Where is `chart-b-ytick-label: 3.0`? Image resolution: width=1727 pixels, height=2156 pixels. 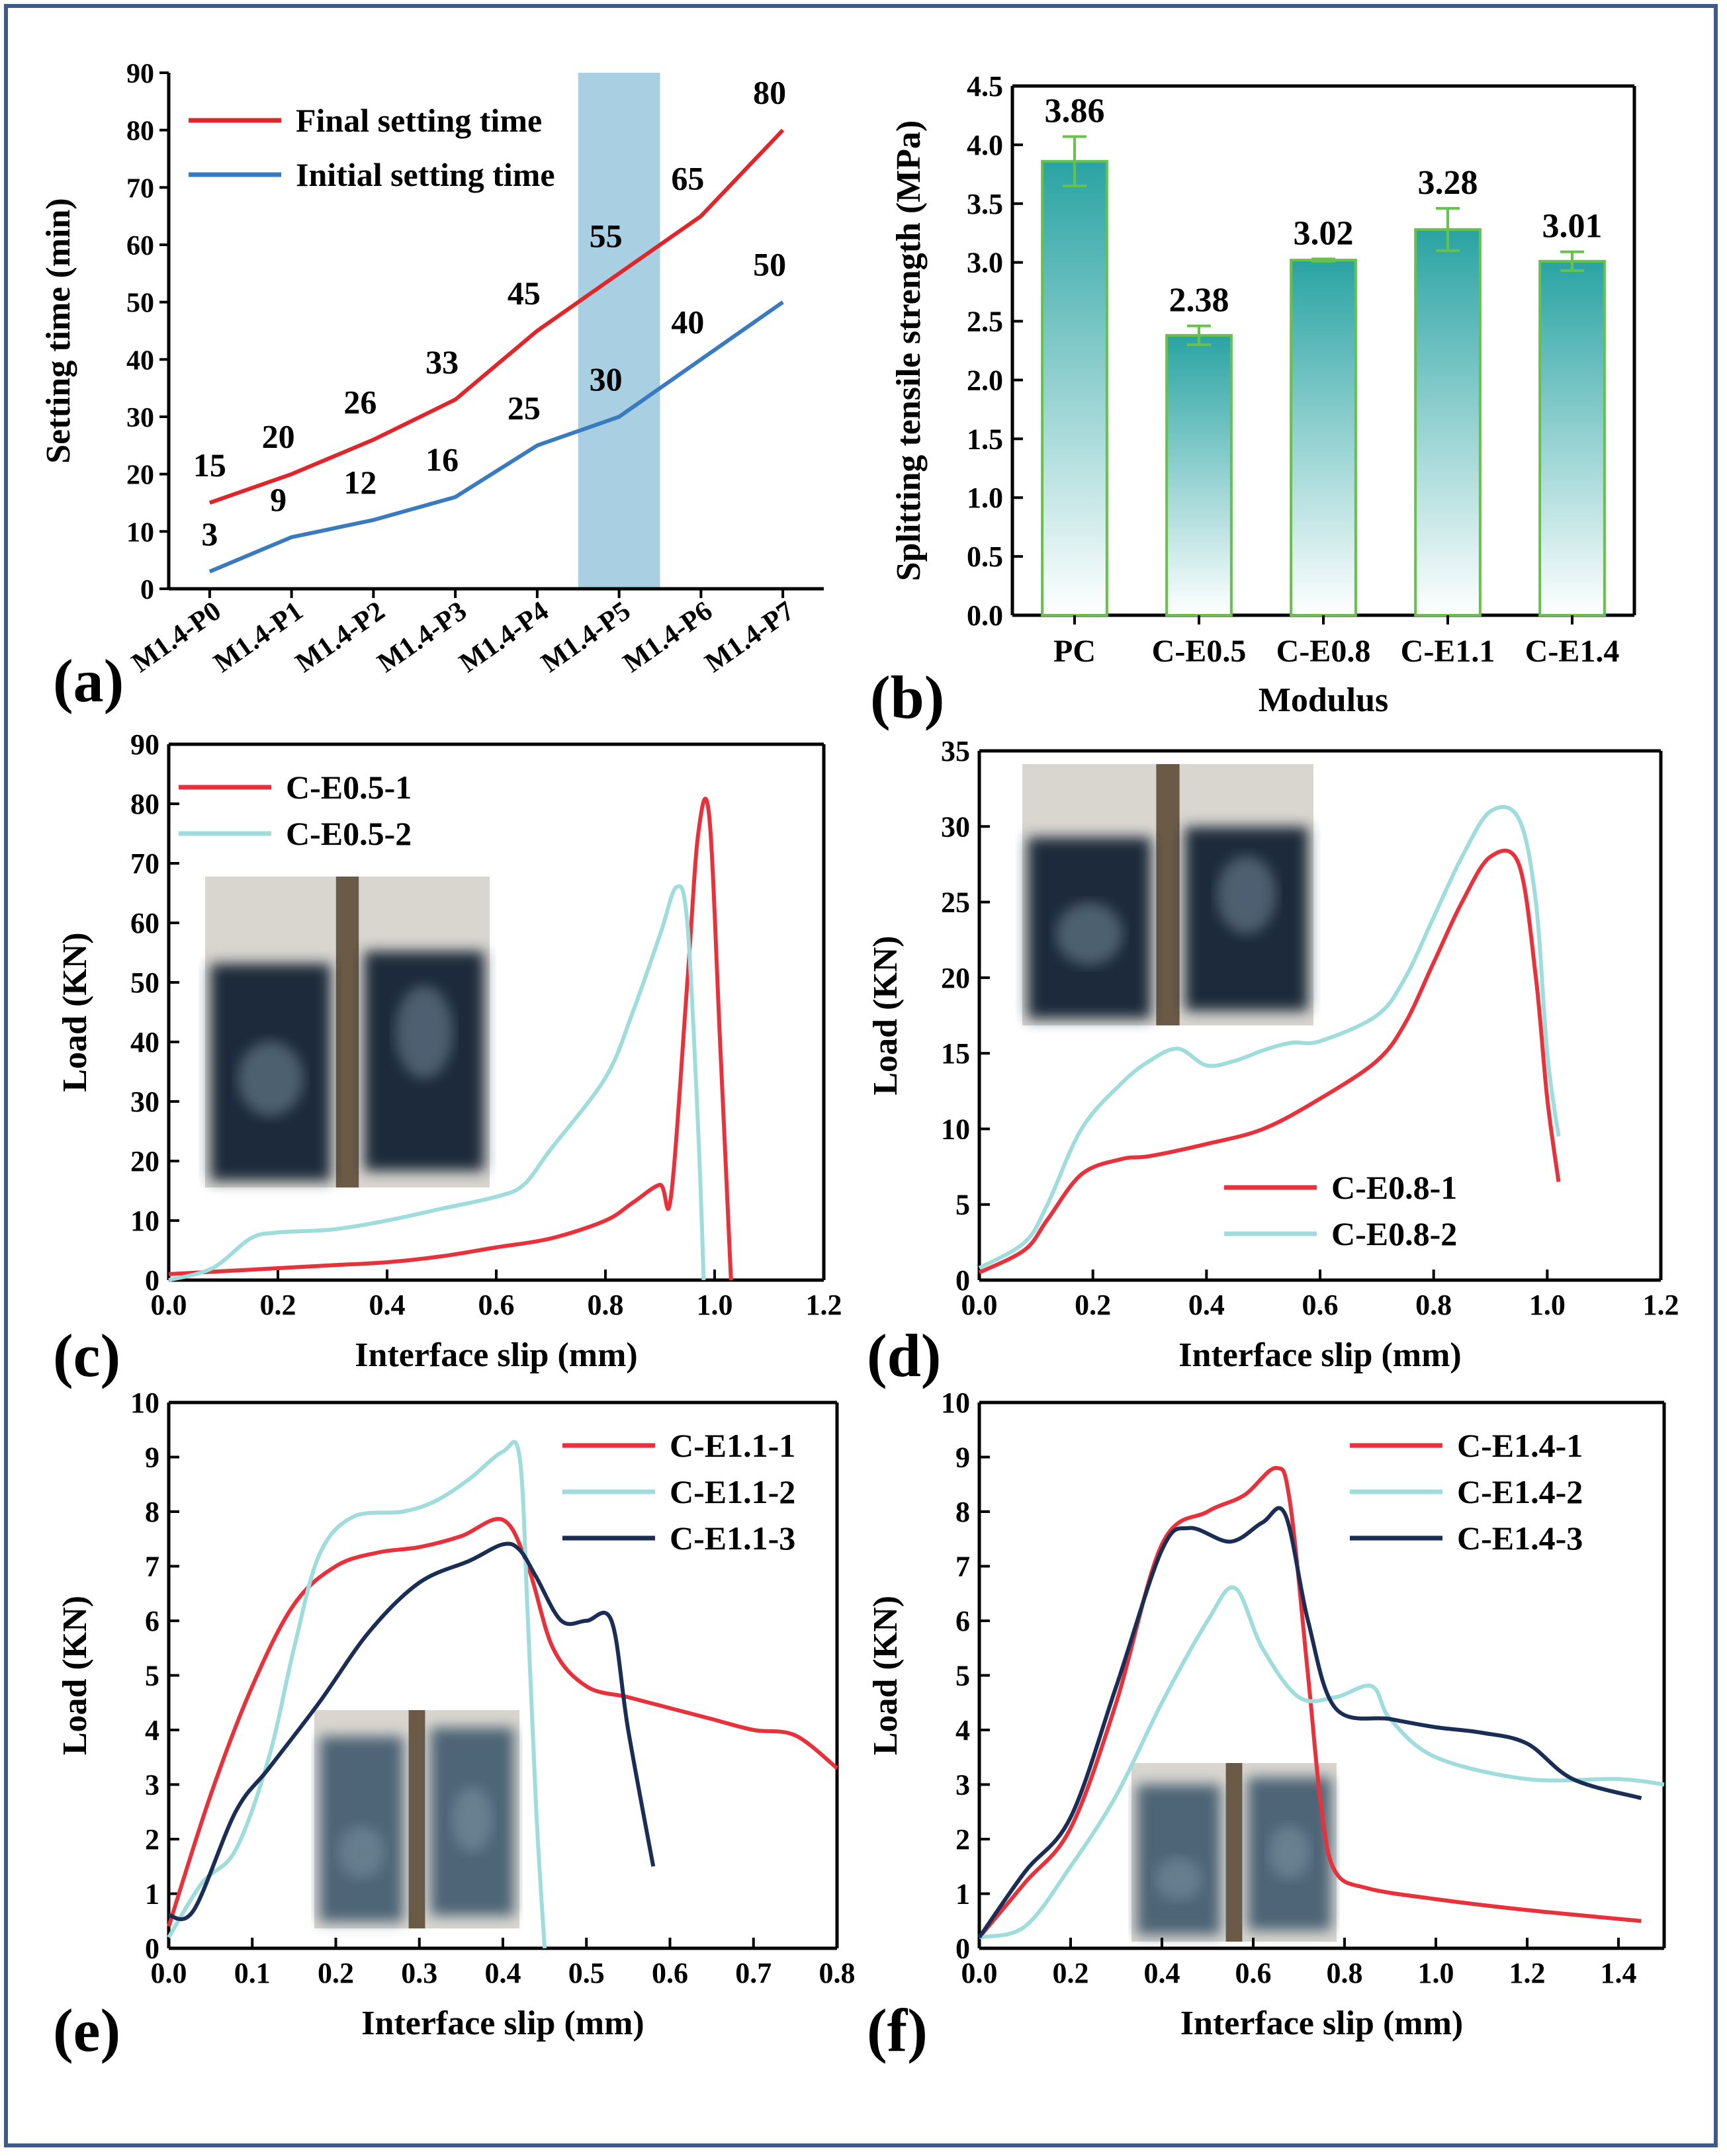
chart-b-ytick-label: 3.0 is located at coordinates (985, 263).